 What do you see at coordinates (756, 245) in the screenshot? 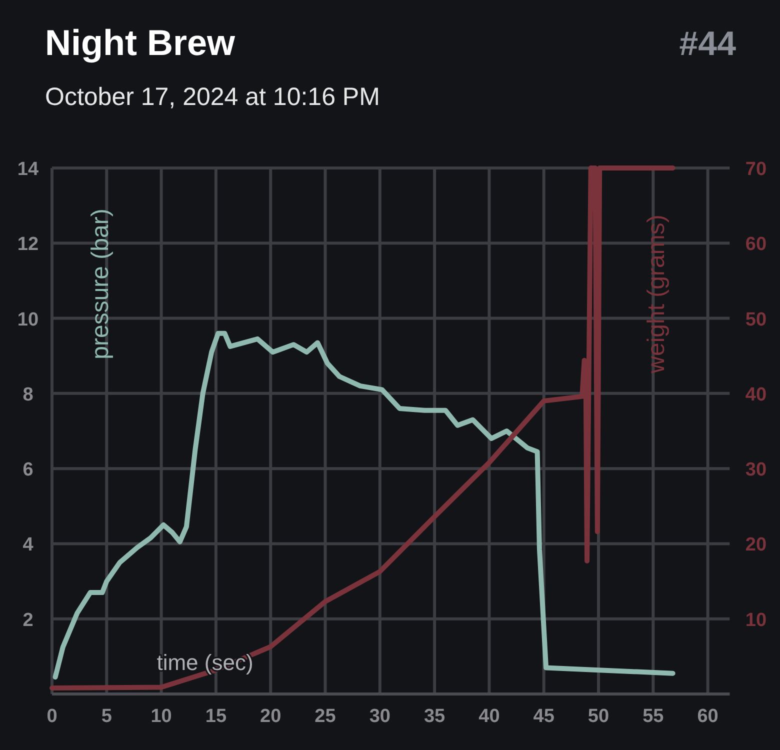
I see `y2-tick-label: 60` at bounding box center [756, 245].